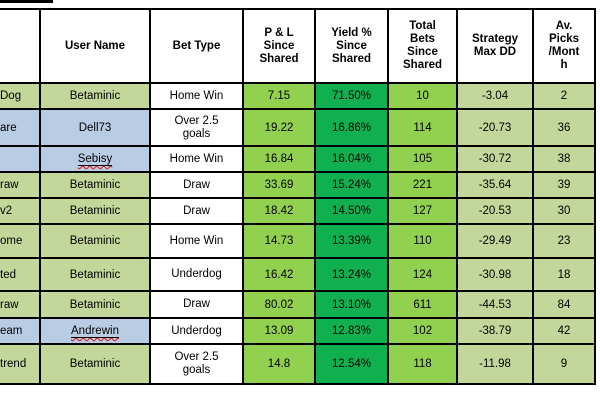 The image size is (600, 402). I want to click on user-name-cell: Andrewin, so click(95, 331).